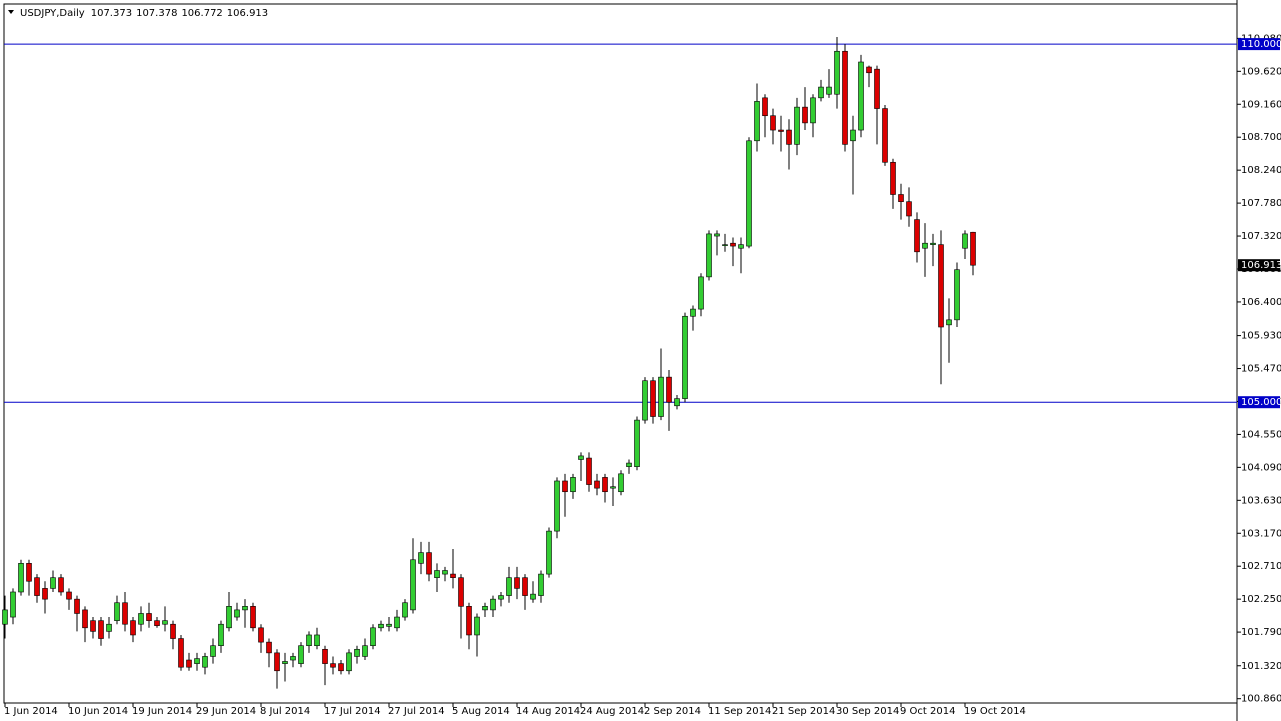 Image resolution: width=1281 pixels, height=721 pixels. I want to click on x-tick-label: 17 Jul 2014, so click(352, 711).